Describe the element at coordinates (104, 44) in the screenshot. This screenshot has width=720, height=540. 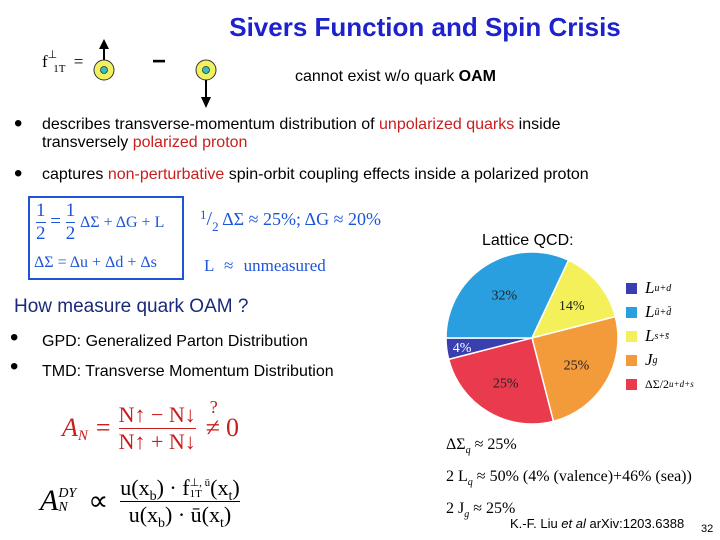
I see `spin-up-arrowhead` at that location.